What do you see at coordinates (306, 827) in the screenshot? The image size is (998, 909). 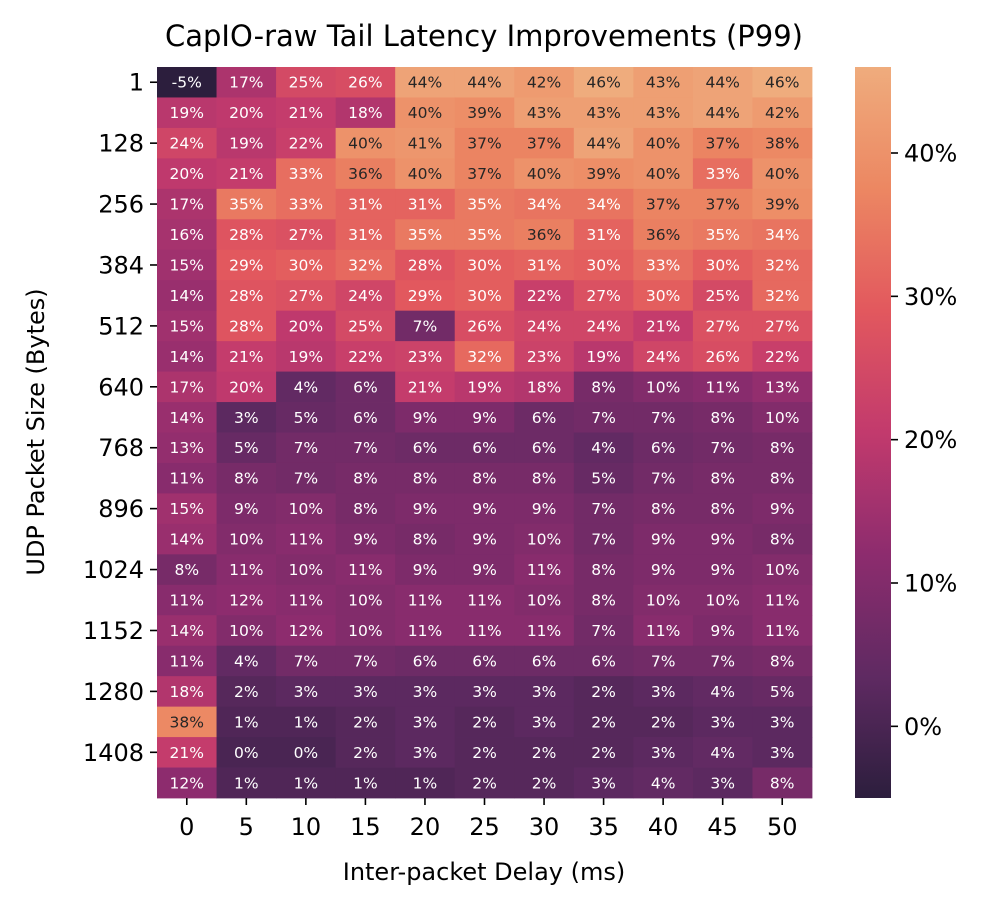 I see `x-tick-label: 10` at bounding box center [306, 827].